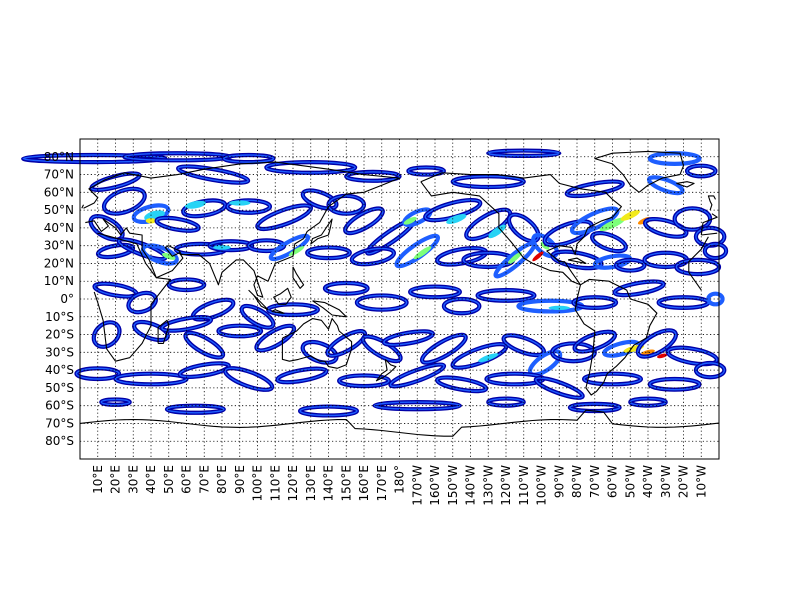 The image size is (800, 600). I want to click on coast-madagascar, so click(163, 331).